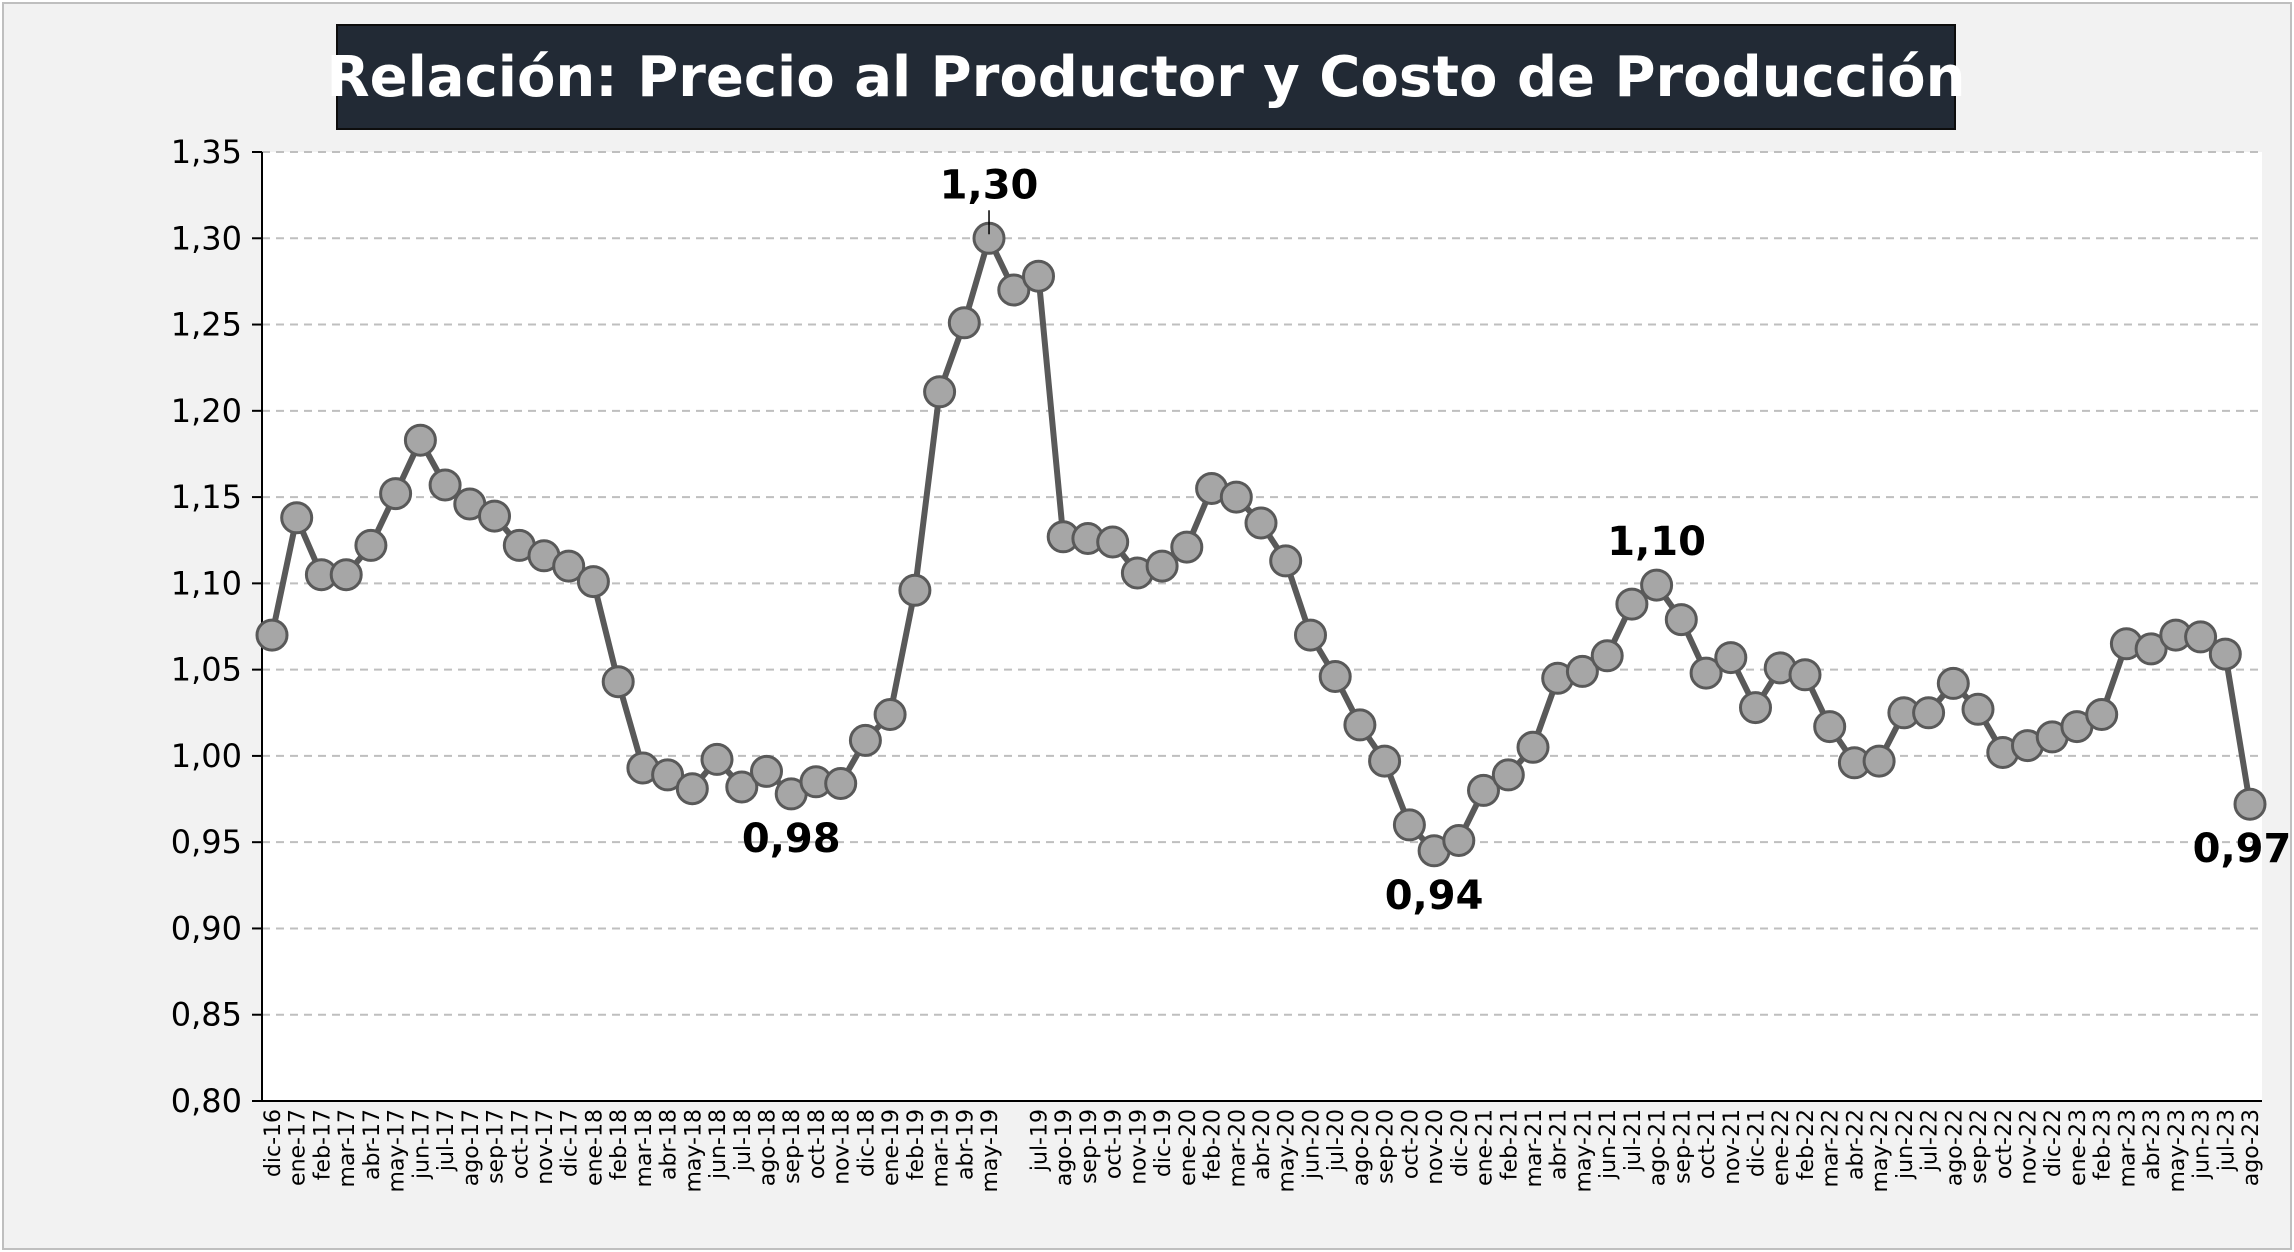 The image size is (2294, 1252). I want to click on y-tick-label: 1,35, so click(206, 152).